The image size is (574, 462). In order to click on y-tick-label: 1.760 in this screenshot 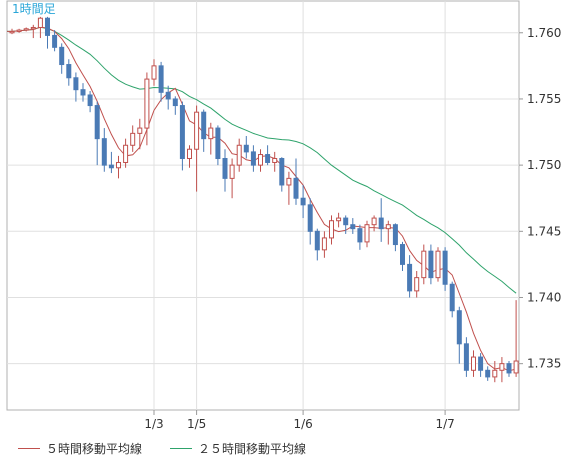, I will do `click(544, 33)`.